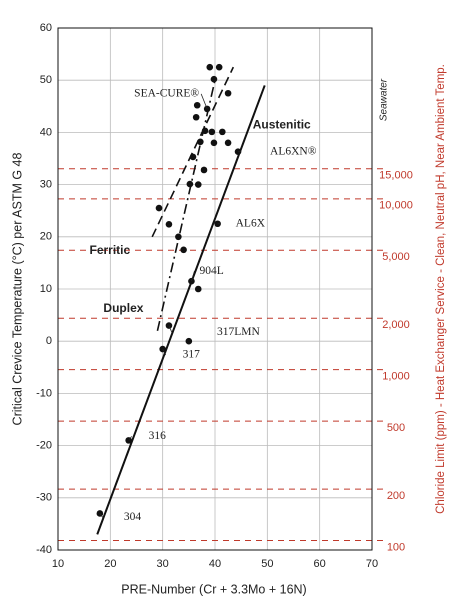 The image size is (455, 599). What do you see at coordinates (396, 377) in the screenshot?
I see `y2-tick-label: 1,000` at bounding box center [396, 377].